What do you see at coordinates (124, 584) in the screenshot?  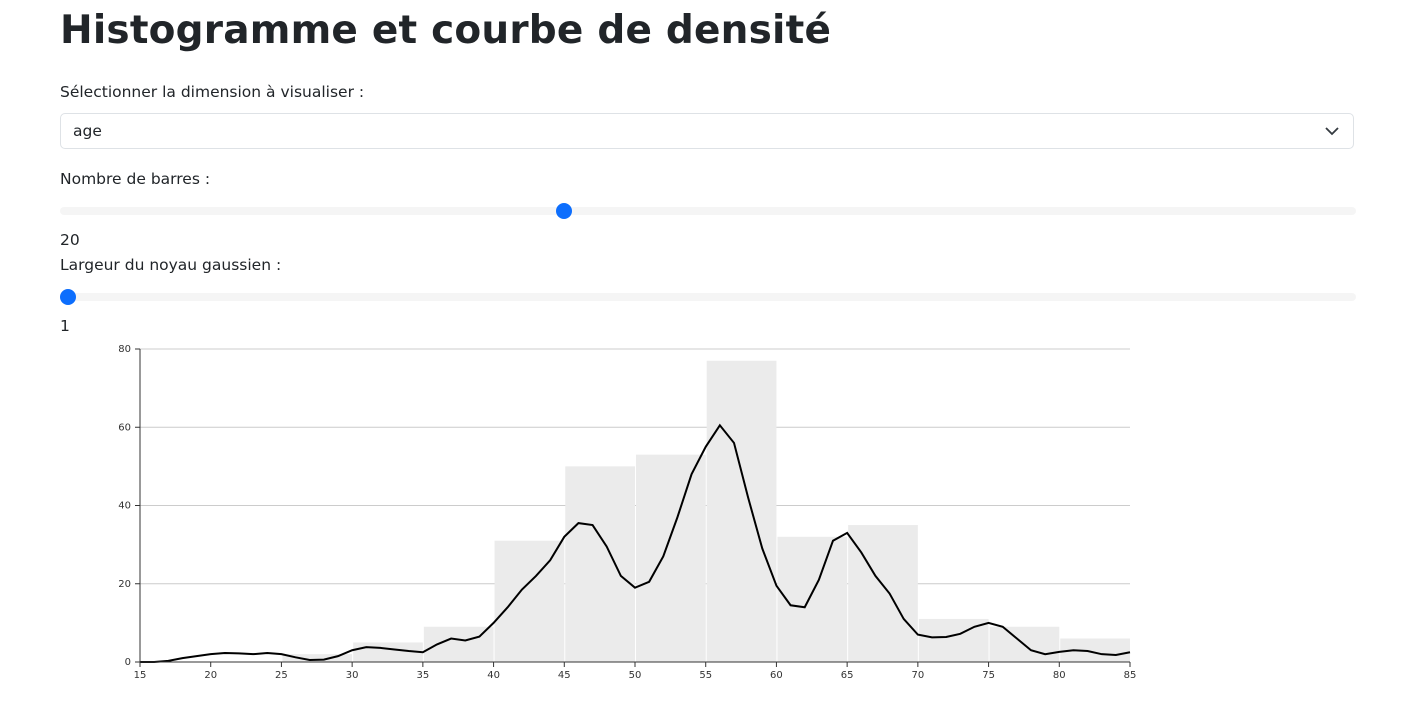 I see `y-tick-label: 20` at bounding box center [124, 584].